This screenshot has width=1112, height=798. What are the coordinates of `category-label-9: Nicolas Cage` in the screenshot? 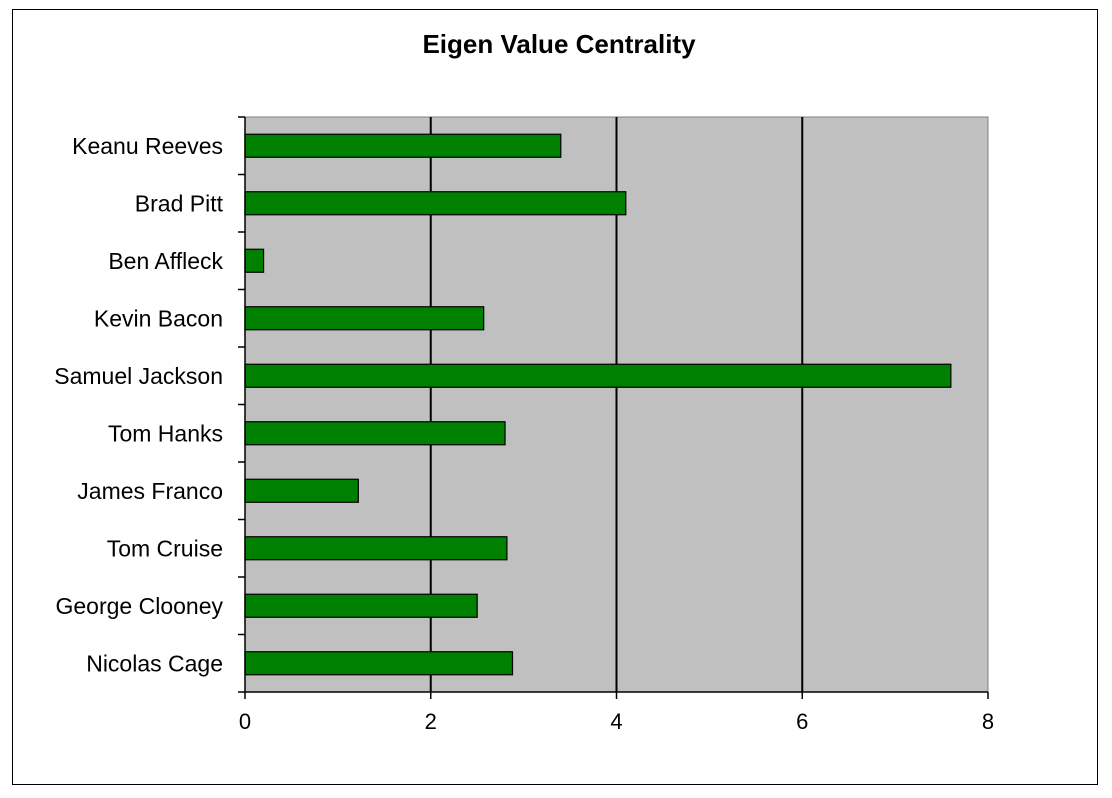 It's located at (154, 663).